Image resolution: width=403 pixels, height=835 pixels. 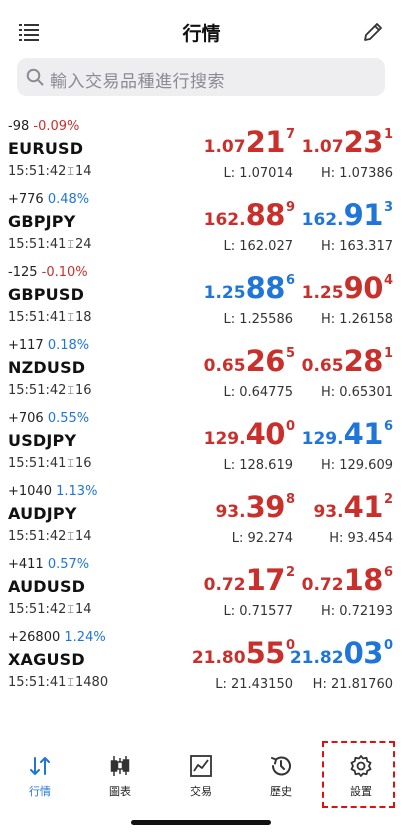 What do you see at coordinates (230, 512) in the screenshot?
I see `bid-price-prefix: 93.` at bounding box center [230, 512].